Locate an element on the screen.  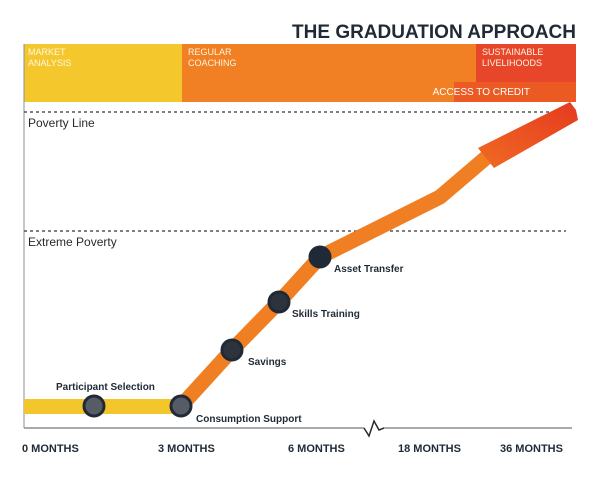
path-red-segment is located at coordinates (528, 135).